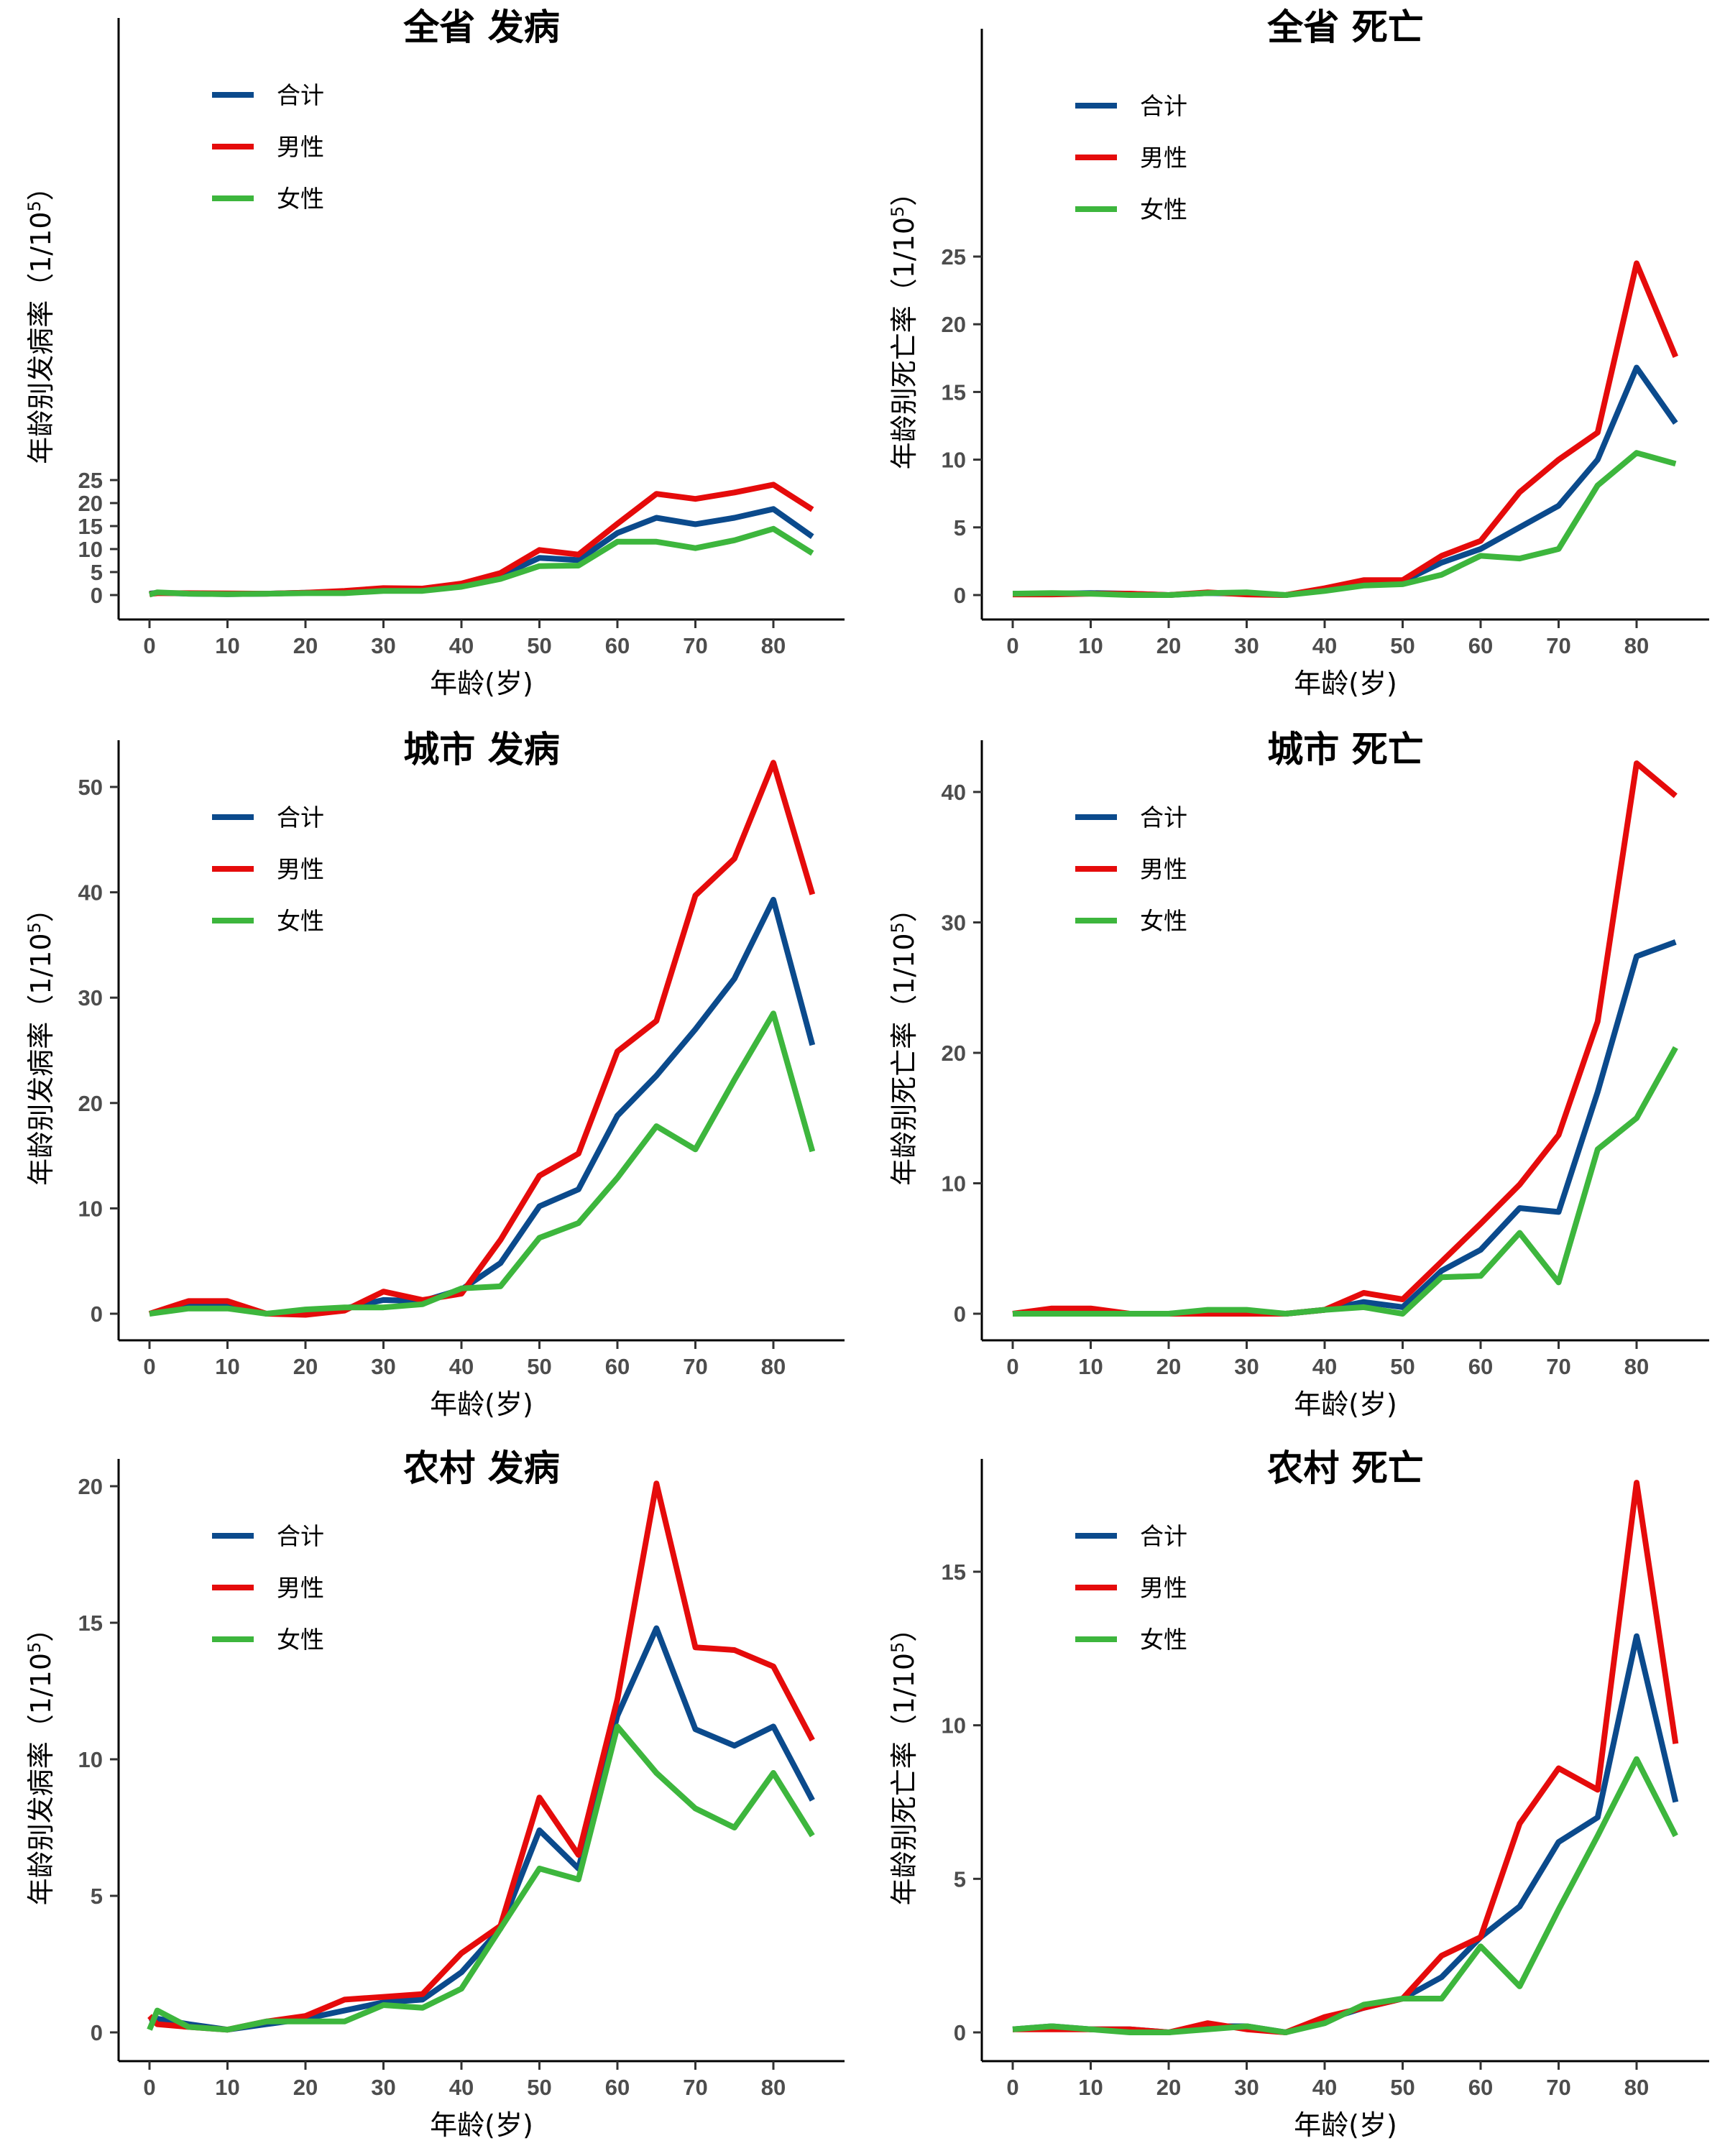 Image resolution: width=1725 pixels, height=2156 pixels. What do you see at coordinates (481, 749) in the screenshot?
I see `chart-title: 城市 发病` at bounding box center [481, 749].